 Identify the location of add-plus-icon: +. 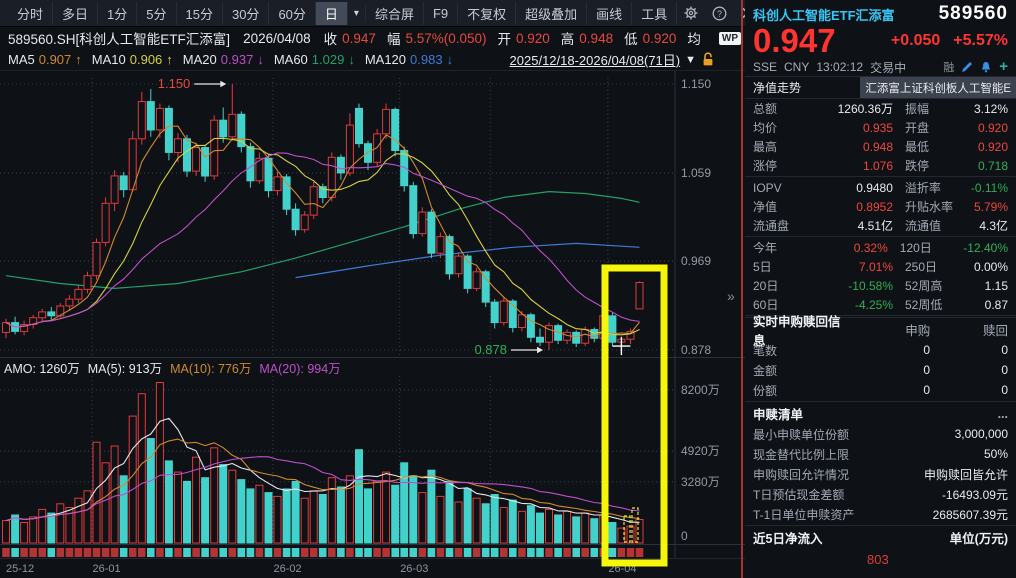
(1003, 66).